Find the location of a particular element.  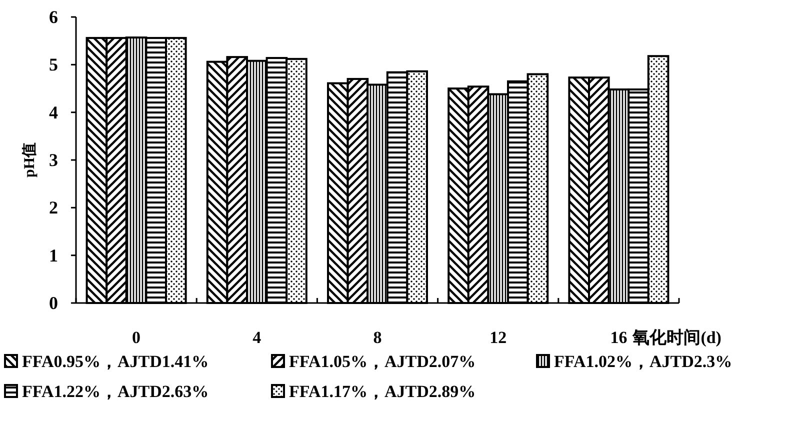

x-tick-label: 4 is located at coordinates (257, 337).